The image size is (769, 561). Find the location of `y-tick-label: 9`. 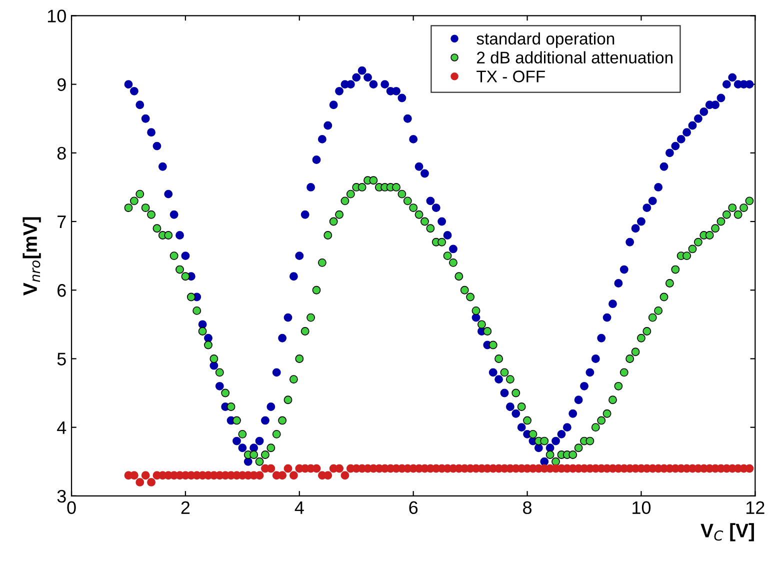

y-tick-label: 9 is located at coordinates (61, 85).